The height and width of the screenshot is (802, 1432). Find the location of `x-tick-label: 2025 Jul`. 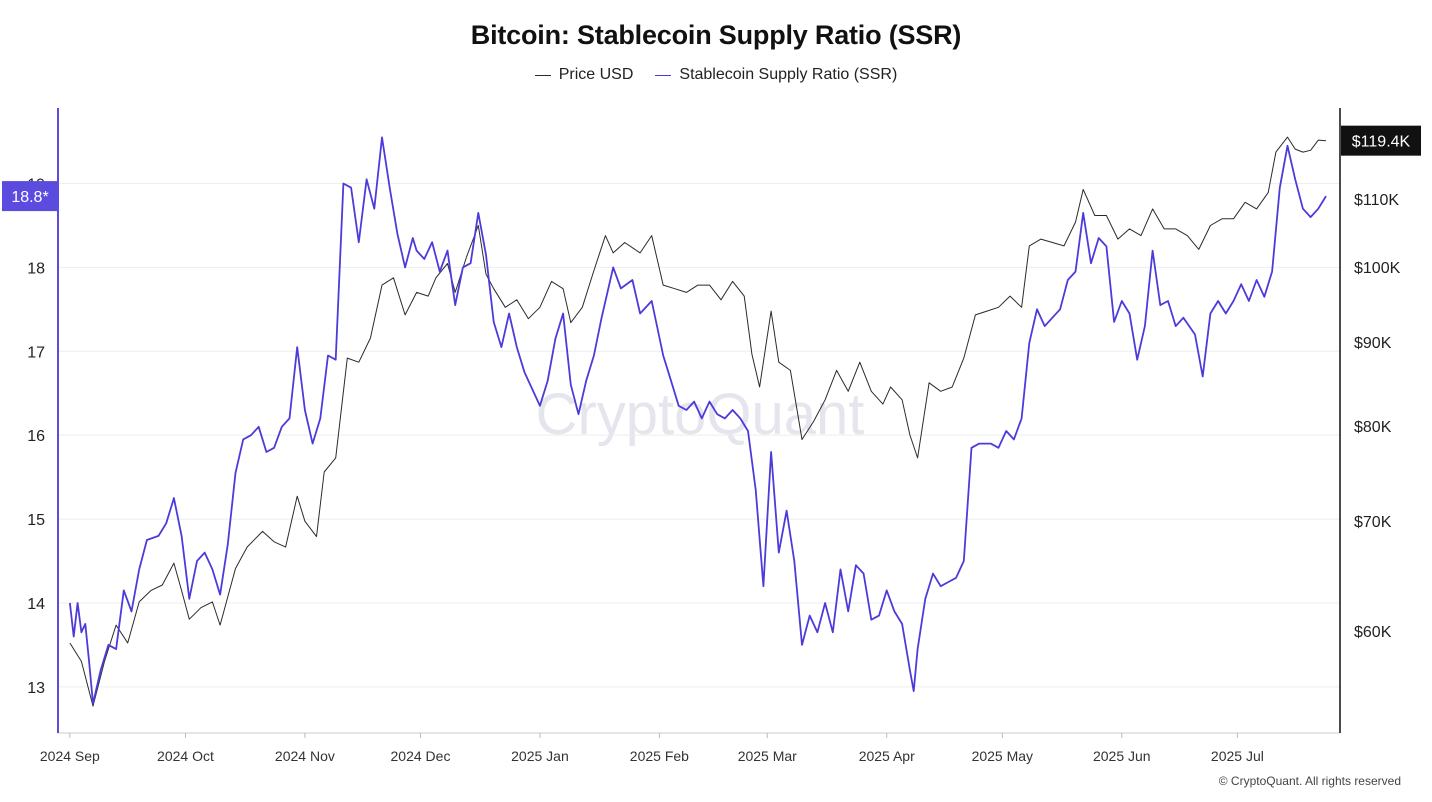

x-tick-label: 2025 Jul is located at coordinates (1237, 756).